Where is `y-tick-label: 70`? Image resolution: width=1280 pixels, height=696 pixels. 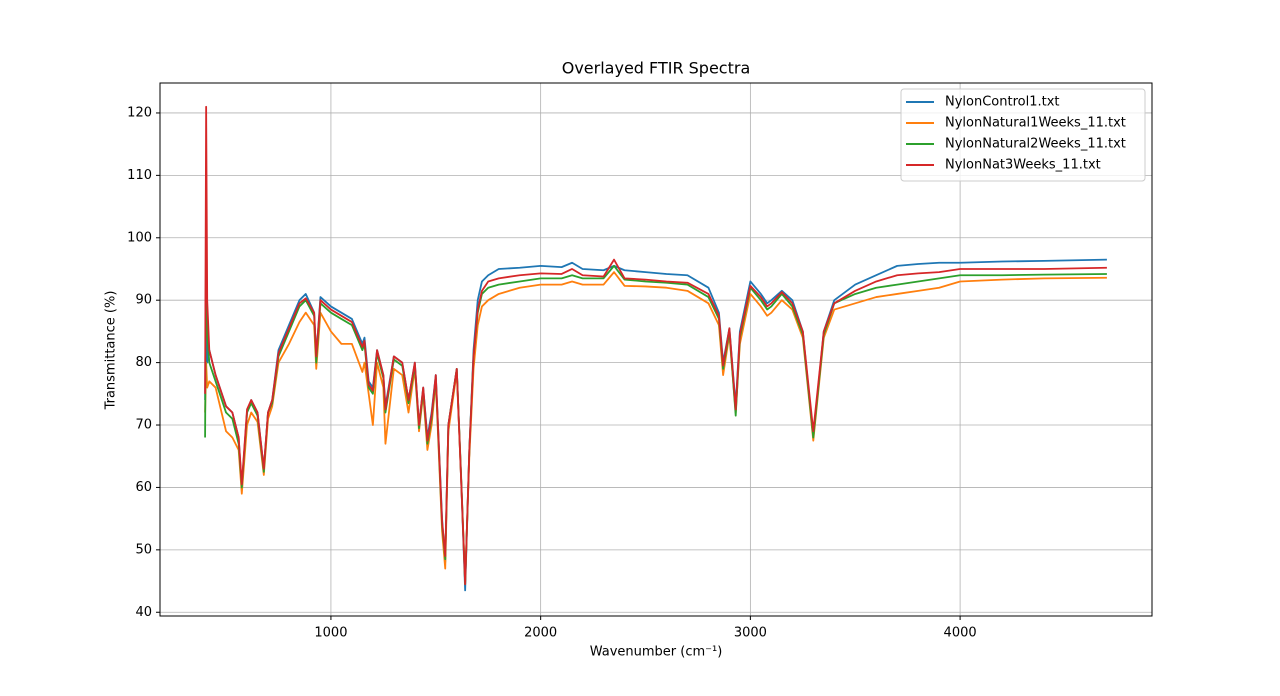 y-tick-label: 70 is located at coordinates (143, 425).